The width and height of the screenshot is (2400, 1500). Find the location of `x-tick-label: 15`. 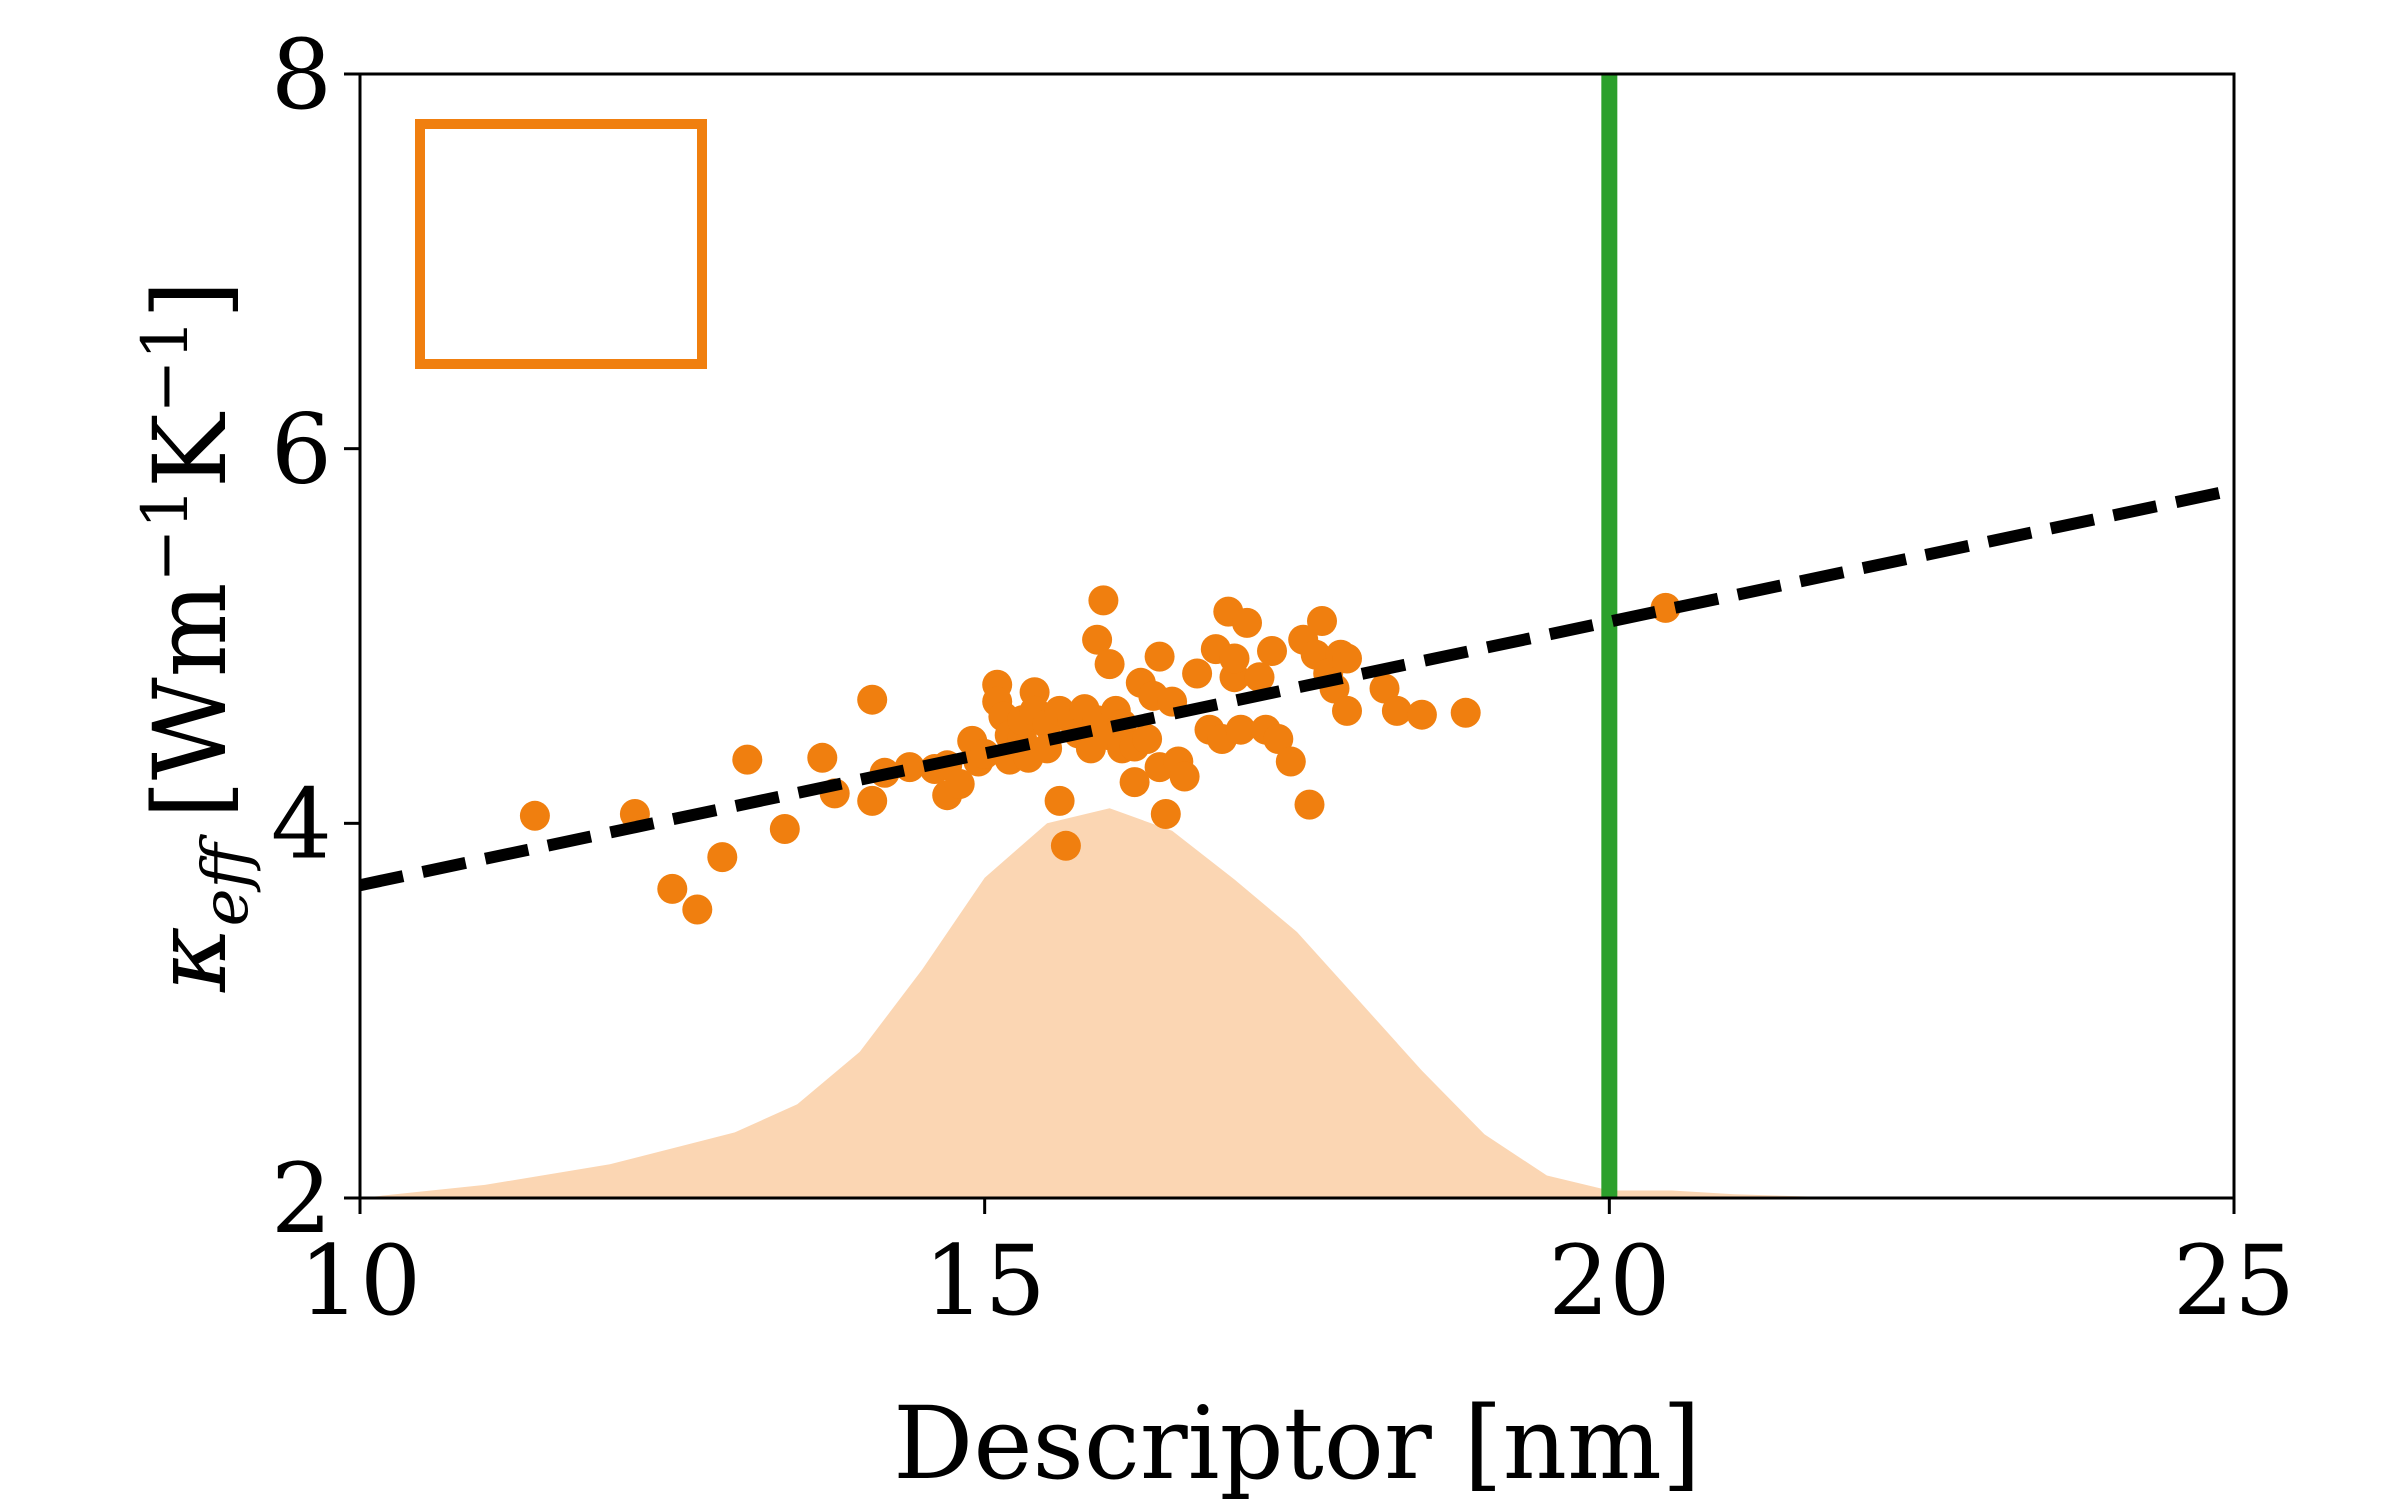

x-tick-label: 15 is located at coordinates (985, 1281).